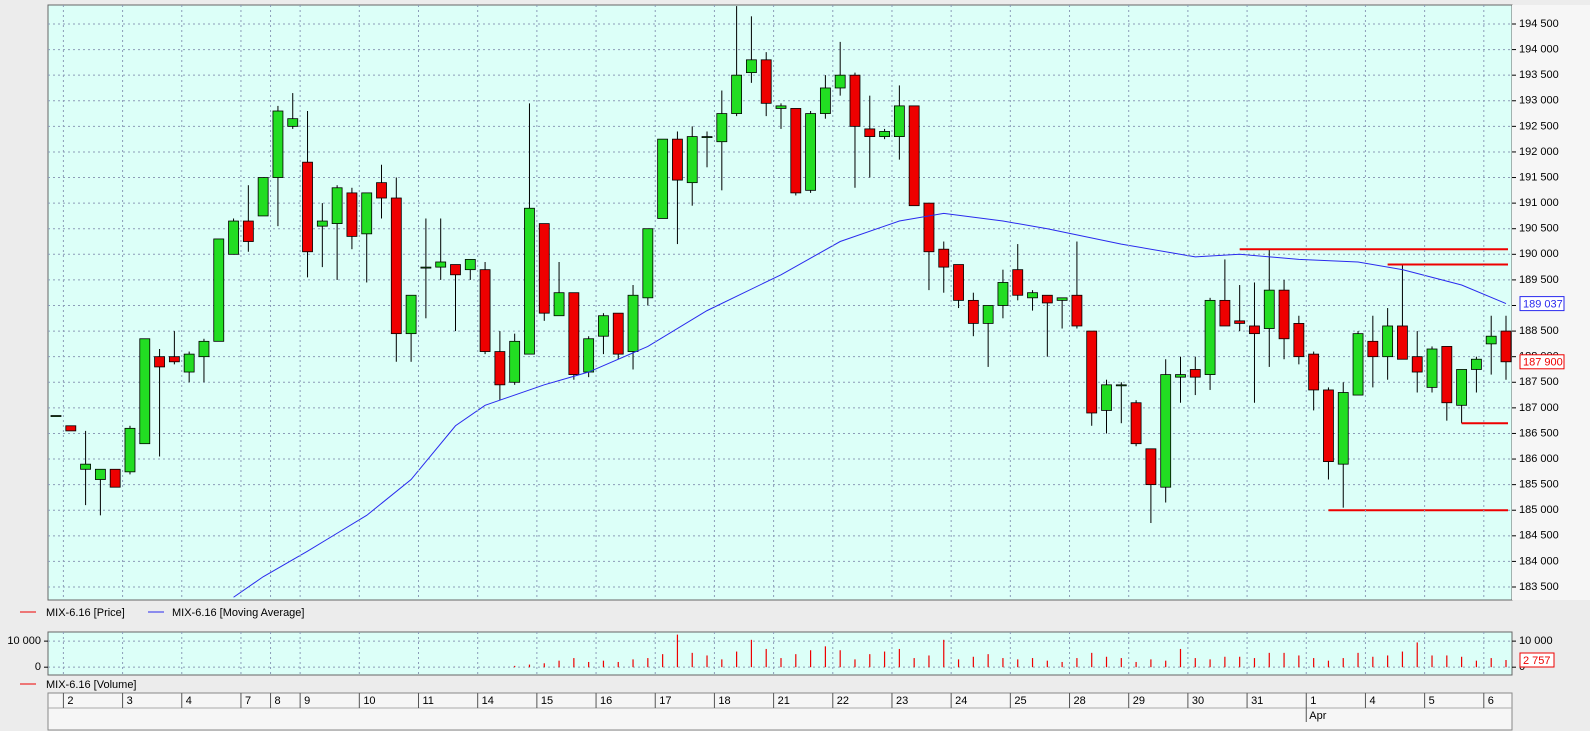 The image size is (1590, 731). What do you see at coordinates (1539, 459) in the screenshot?
I see `y-tick-label: 186 000` at bounding box center [1539, 459].